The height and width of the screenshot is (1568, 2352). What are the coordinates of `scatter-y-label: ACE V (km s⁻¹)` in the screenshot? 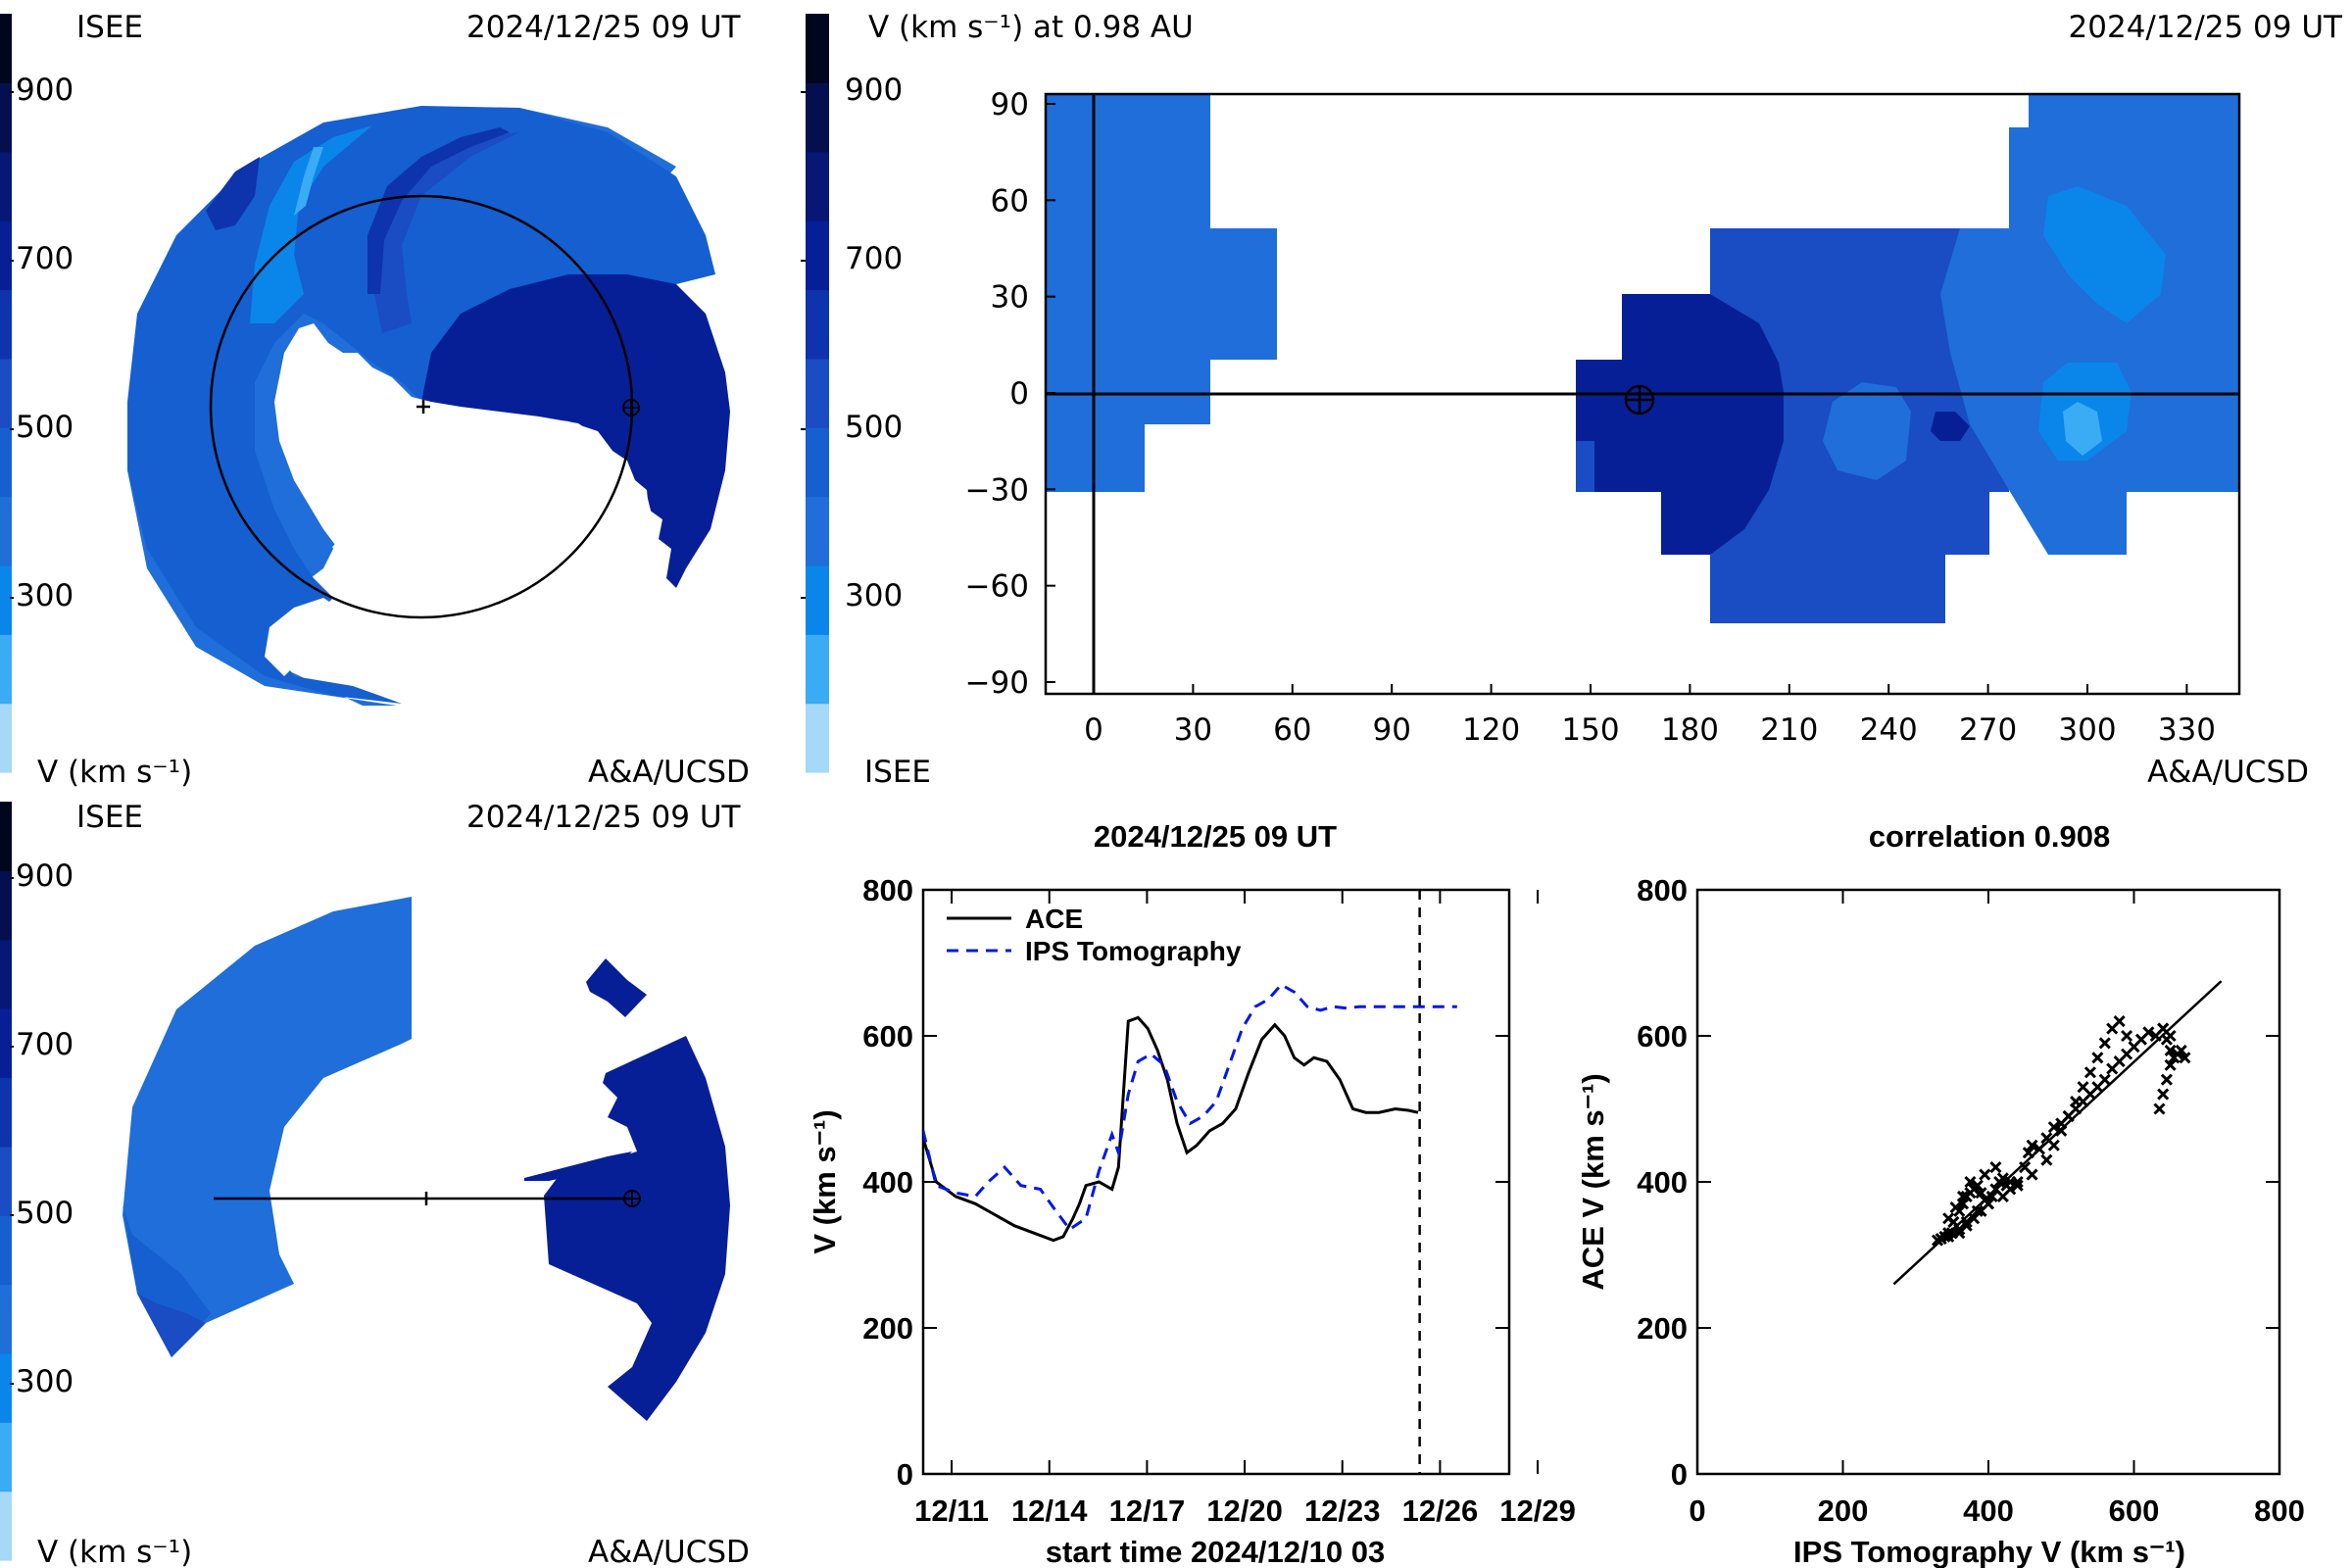 It's located at (1593, 1181).